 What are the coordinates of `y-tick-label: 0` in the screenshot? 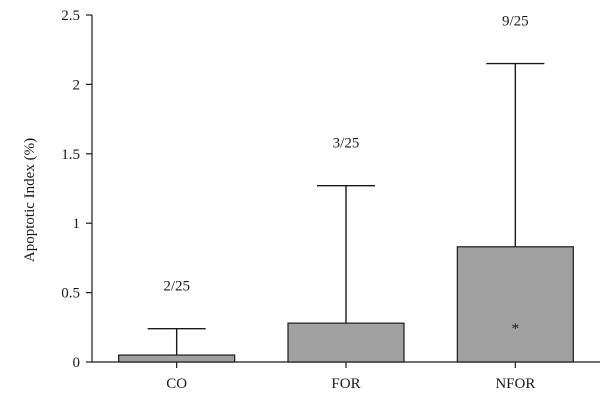 It's located at (77, 363).